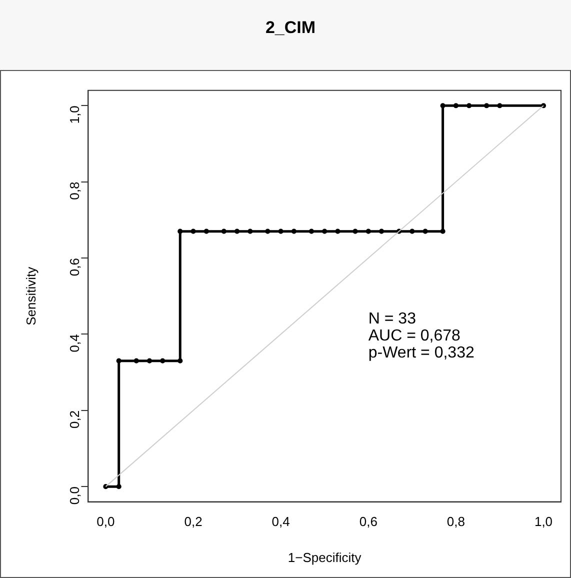 Image resolution: width=571 pixels, height=578 pixels. What do you see at coordinates (325, 557) in the screenshot?
I see `x-axis-title: 1−Specificity` at bounding box center [325, 557].